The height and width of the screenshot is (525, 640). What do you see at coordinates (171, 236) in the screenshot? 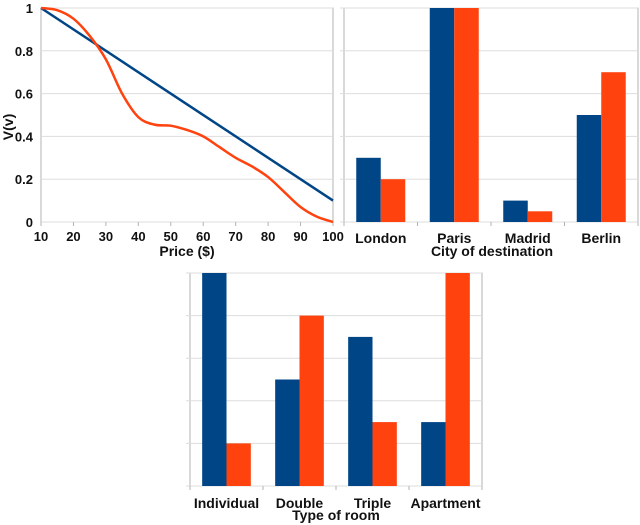
I see `x-tick-label: 50` at bounding box center [171, 236].